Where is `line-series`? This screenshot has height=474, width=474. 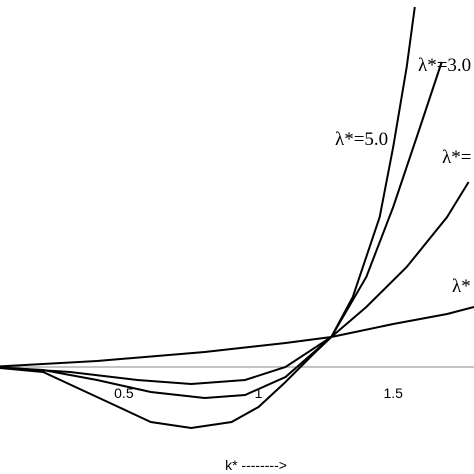
line-series is located at coordinates (237, 337).